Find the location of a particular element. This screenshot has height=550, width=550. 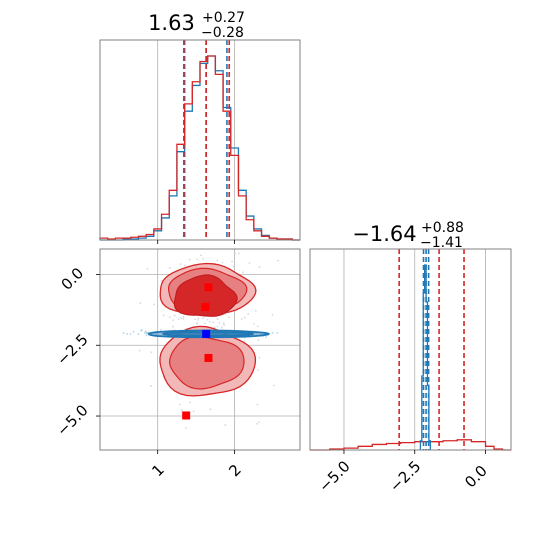

param2-title-lower: −1.41 is located at coordinates (441, 243).